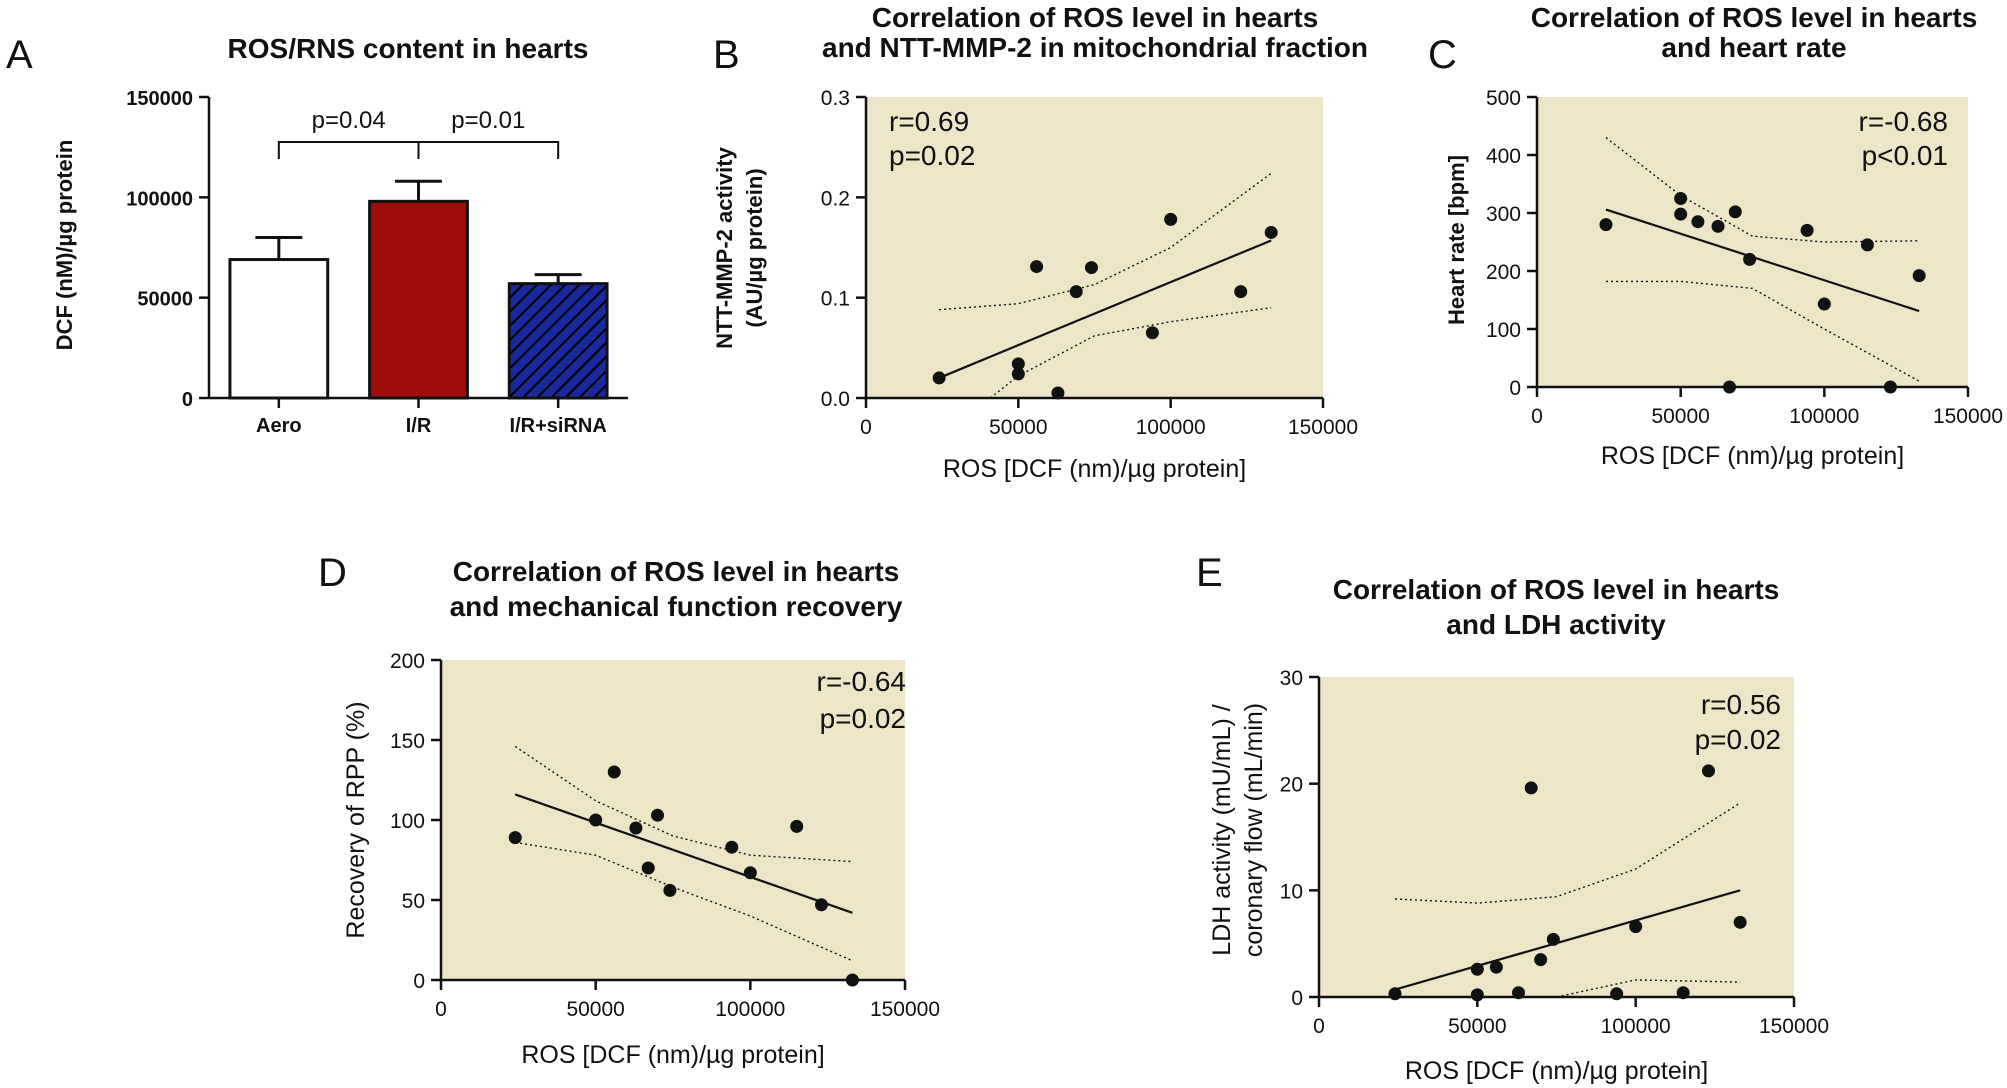 The image size is (2007, 1088). I want to click on y-tick-label: 200, so click(1503, 272).